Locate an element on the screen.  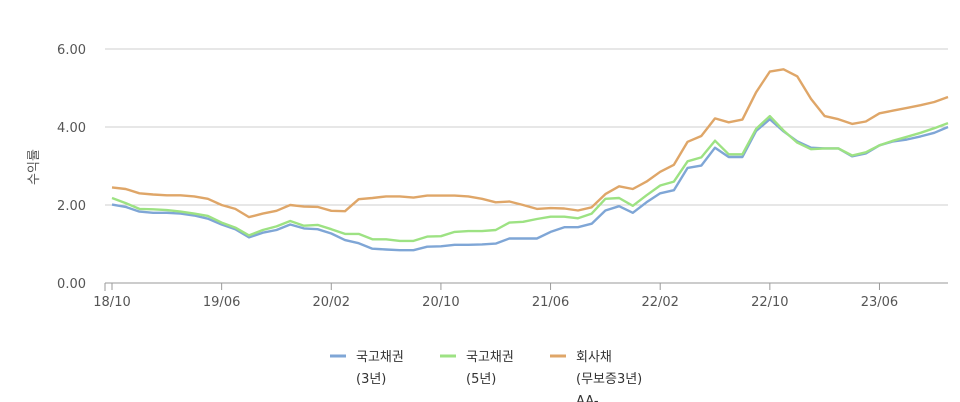
y-tick-label: 4.00 is located at coordinates (71, 128).